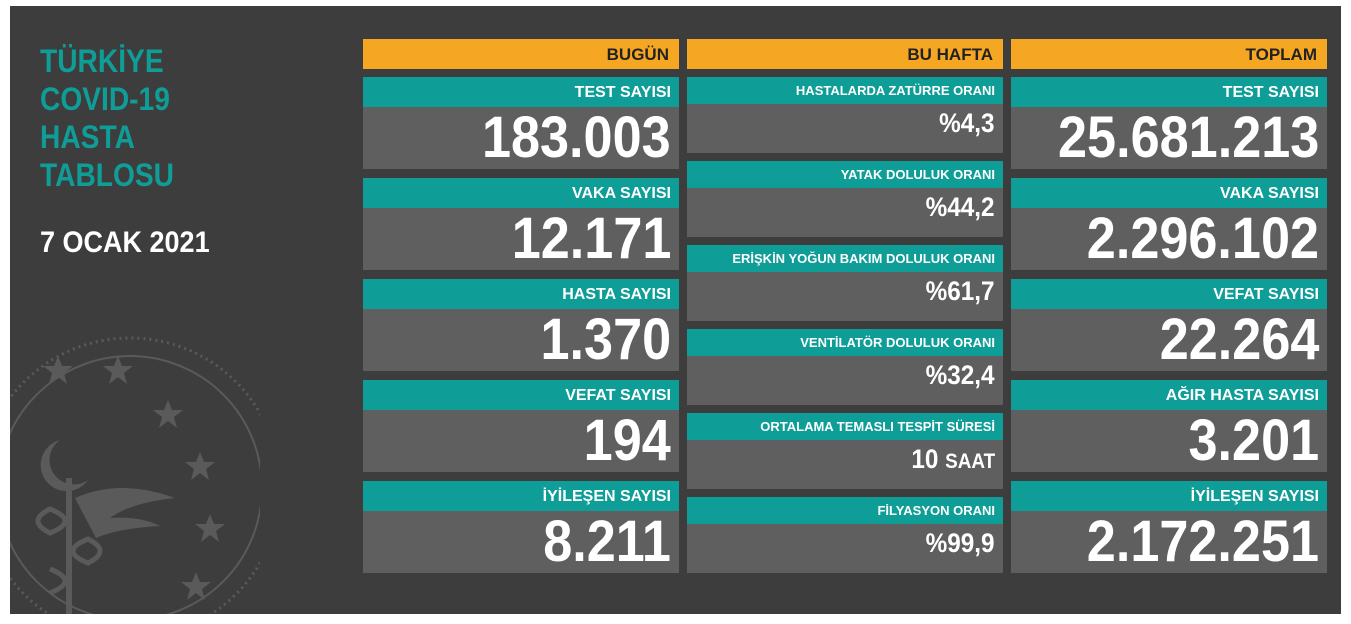 This screenshot has width=1351, height=624. Describe the element at coordinates (521, 294) in the screenshot. I see `stat-label: HASTA SAYISI` at that location.